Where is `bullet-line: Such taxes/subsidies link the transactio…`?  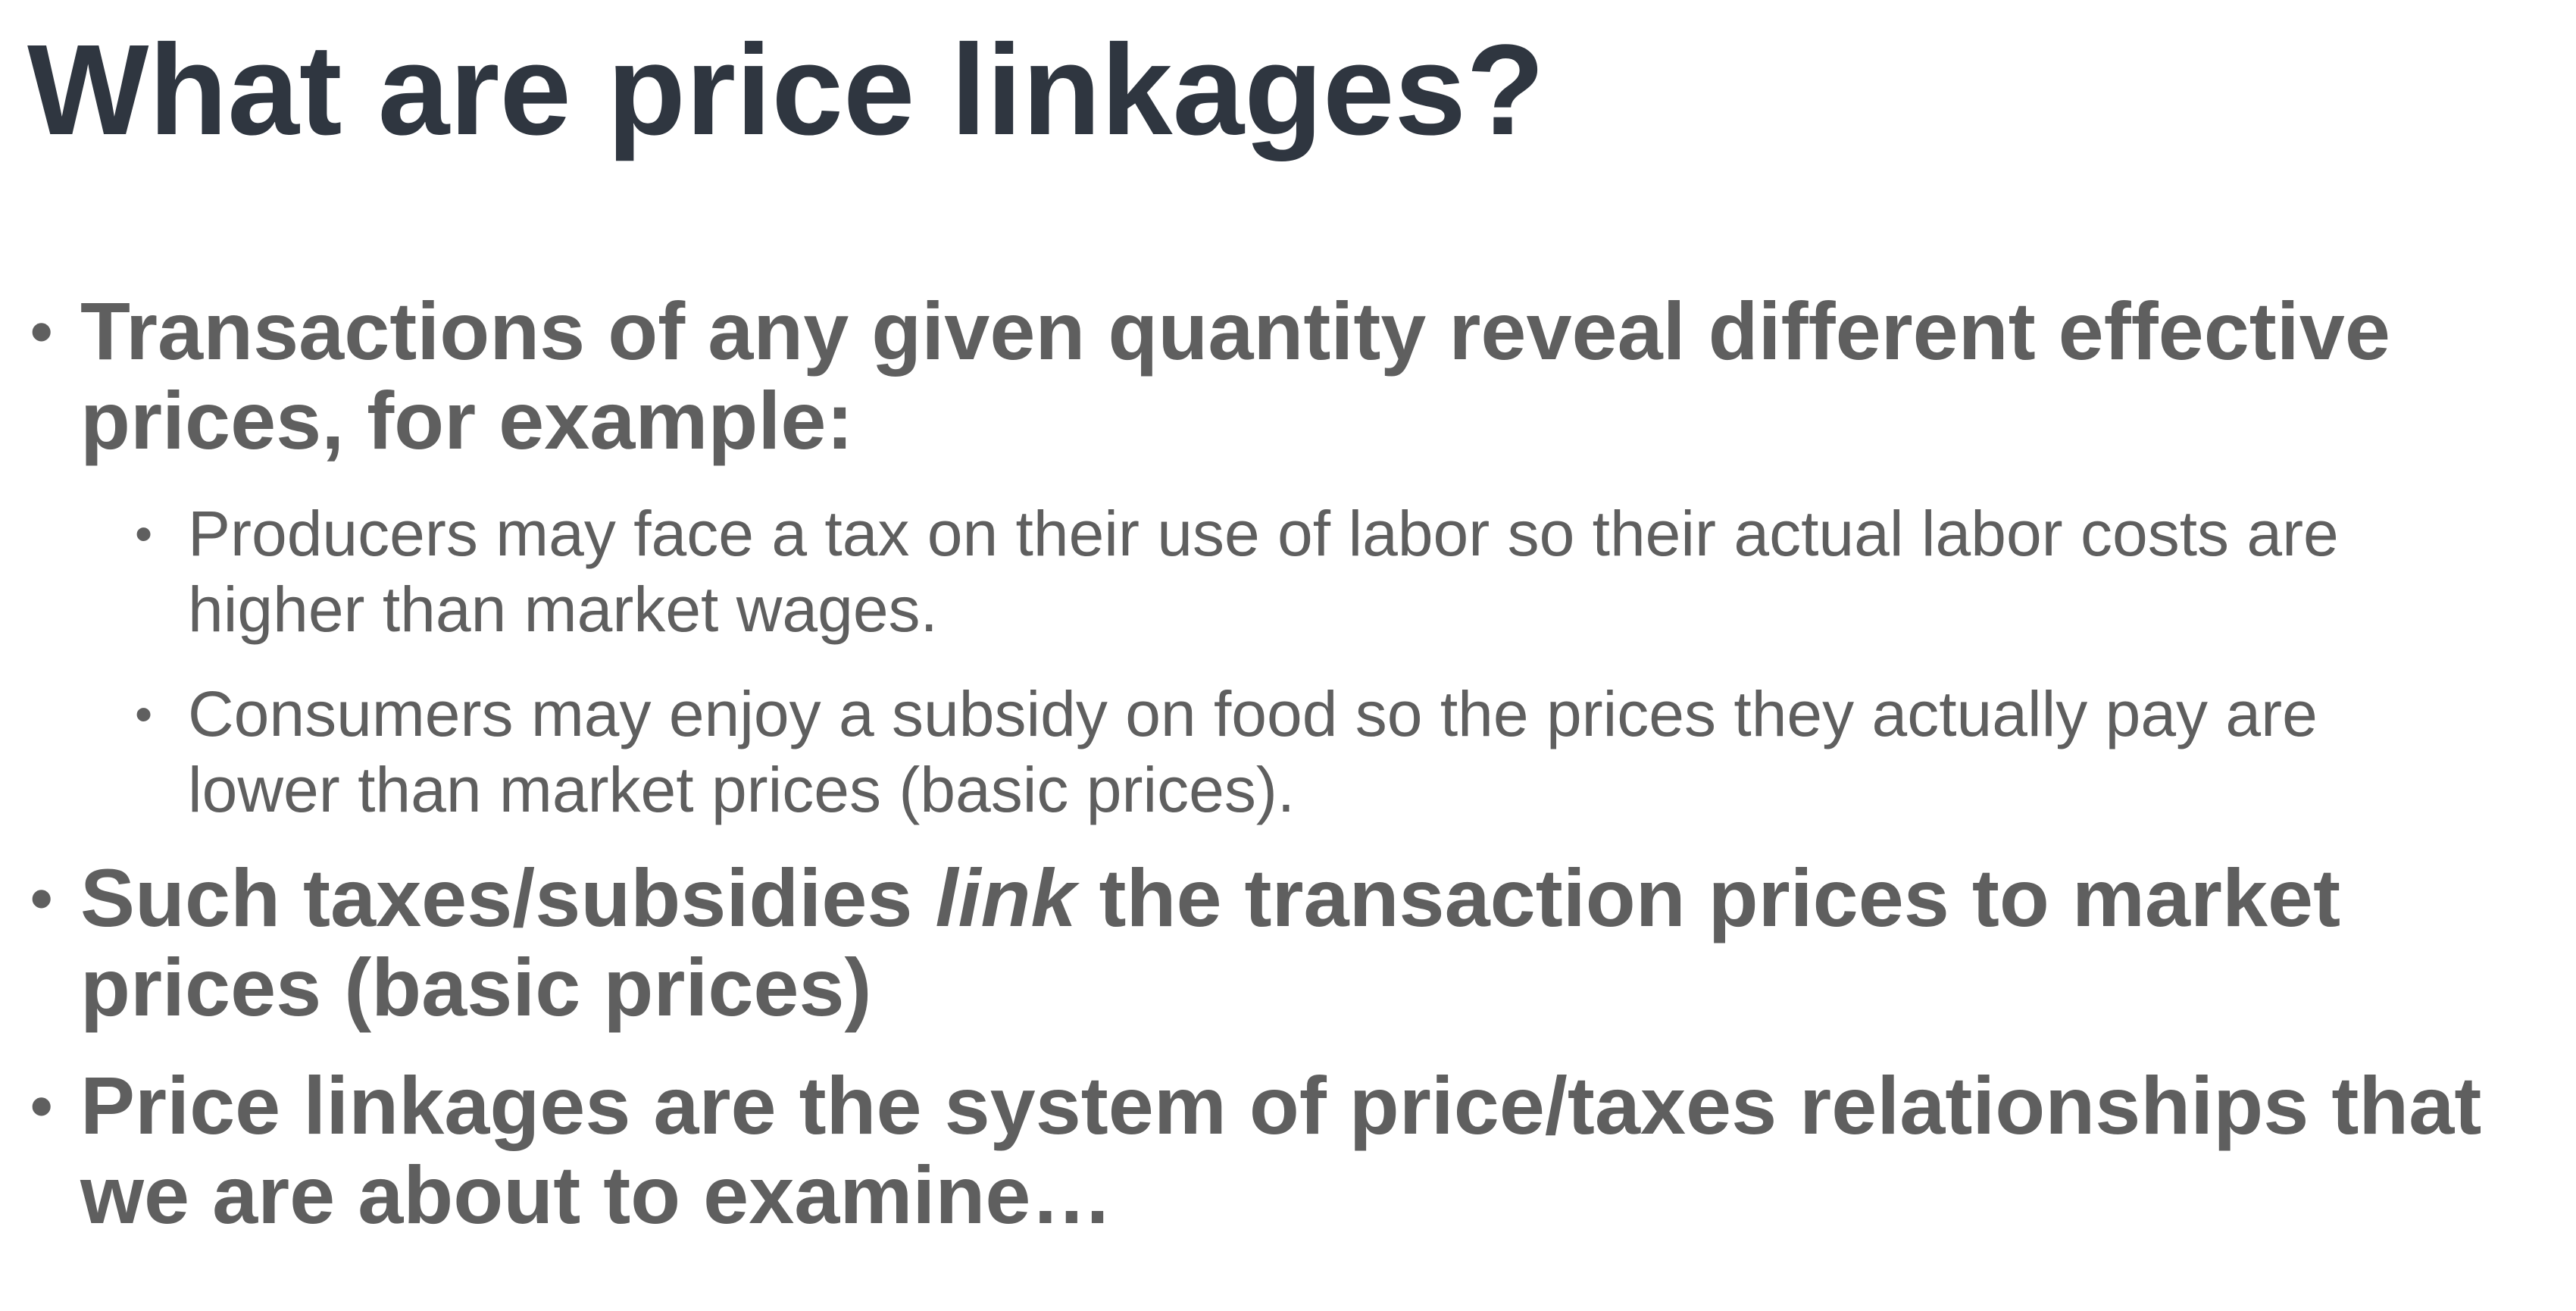 bullet-line: Such taxes/subsidies link the transactio… is located at coordinates (1304, 898).